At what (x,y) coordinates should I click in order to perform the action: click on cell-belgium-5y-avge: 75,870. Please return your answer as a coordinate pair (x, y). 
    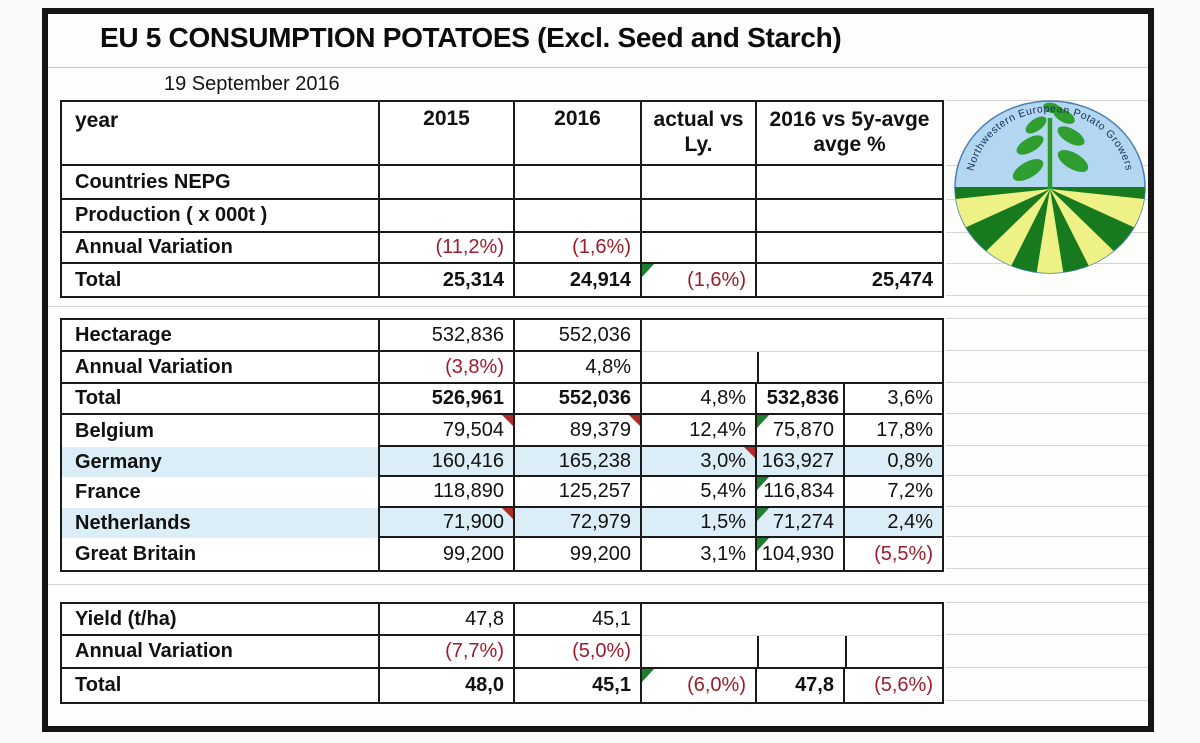
    Looking at the image, I should click on (801, 431).